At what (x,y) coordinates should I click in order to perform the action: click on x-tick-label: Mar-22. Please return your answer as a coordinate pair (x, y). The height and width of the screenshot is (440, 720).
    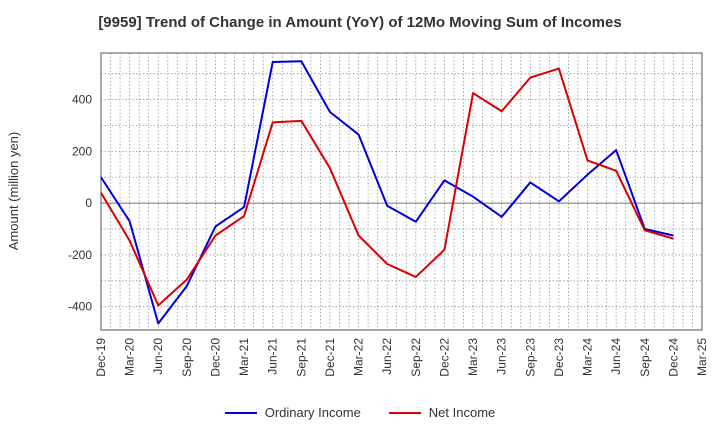
    Looking at the image, I should click on (359, 357).